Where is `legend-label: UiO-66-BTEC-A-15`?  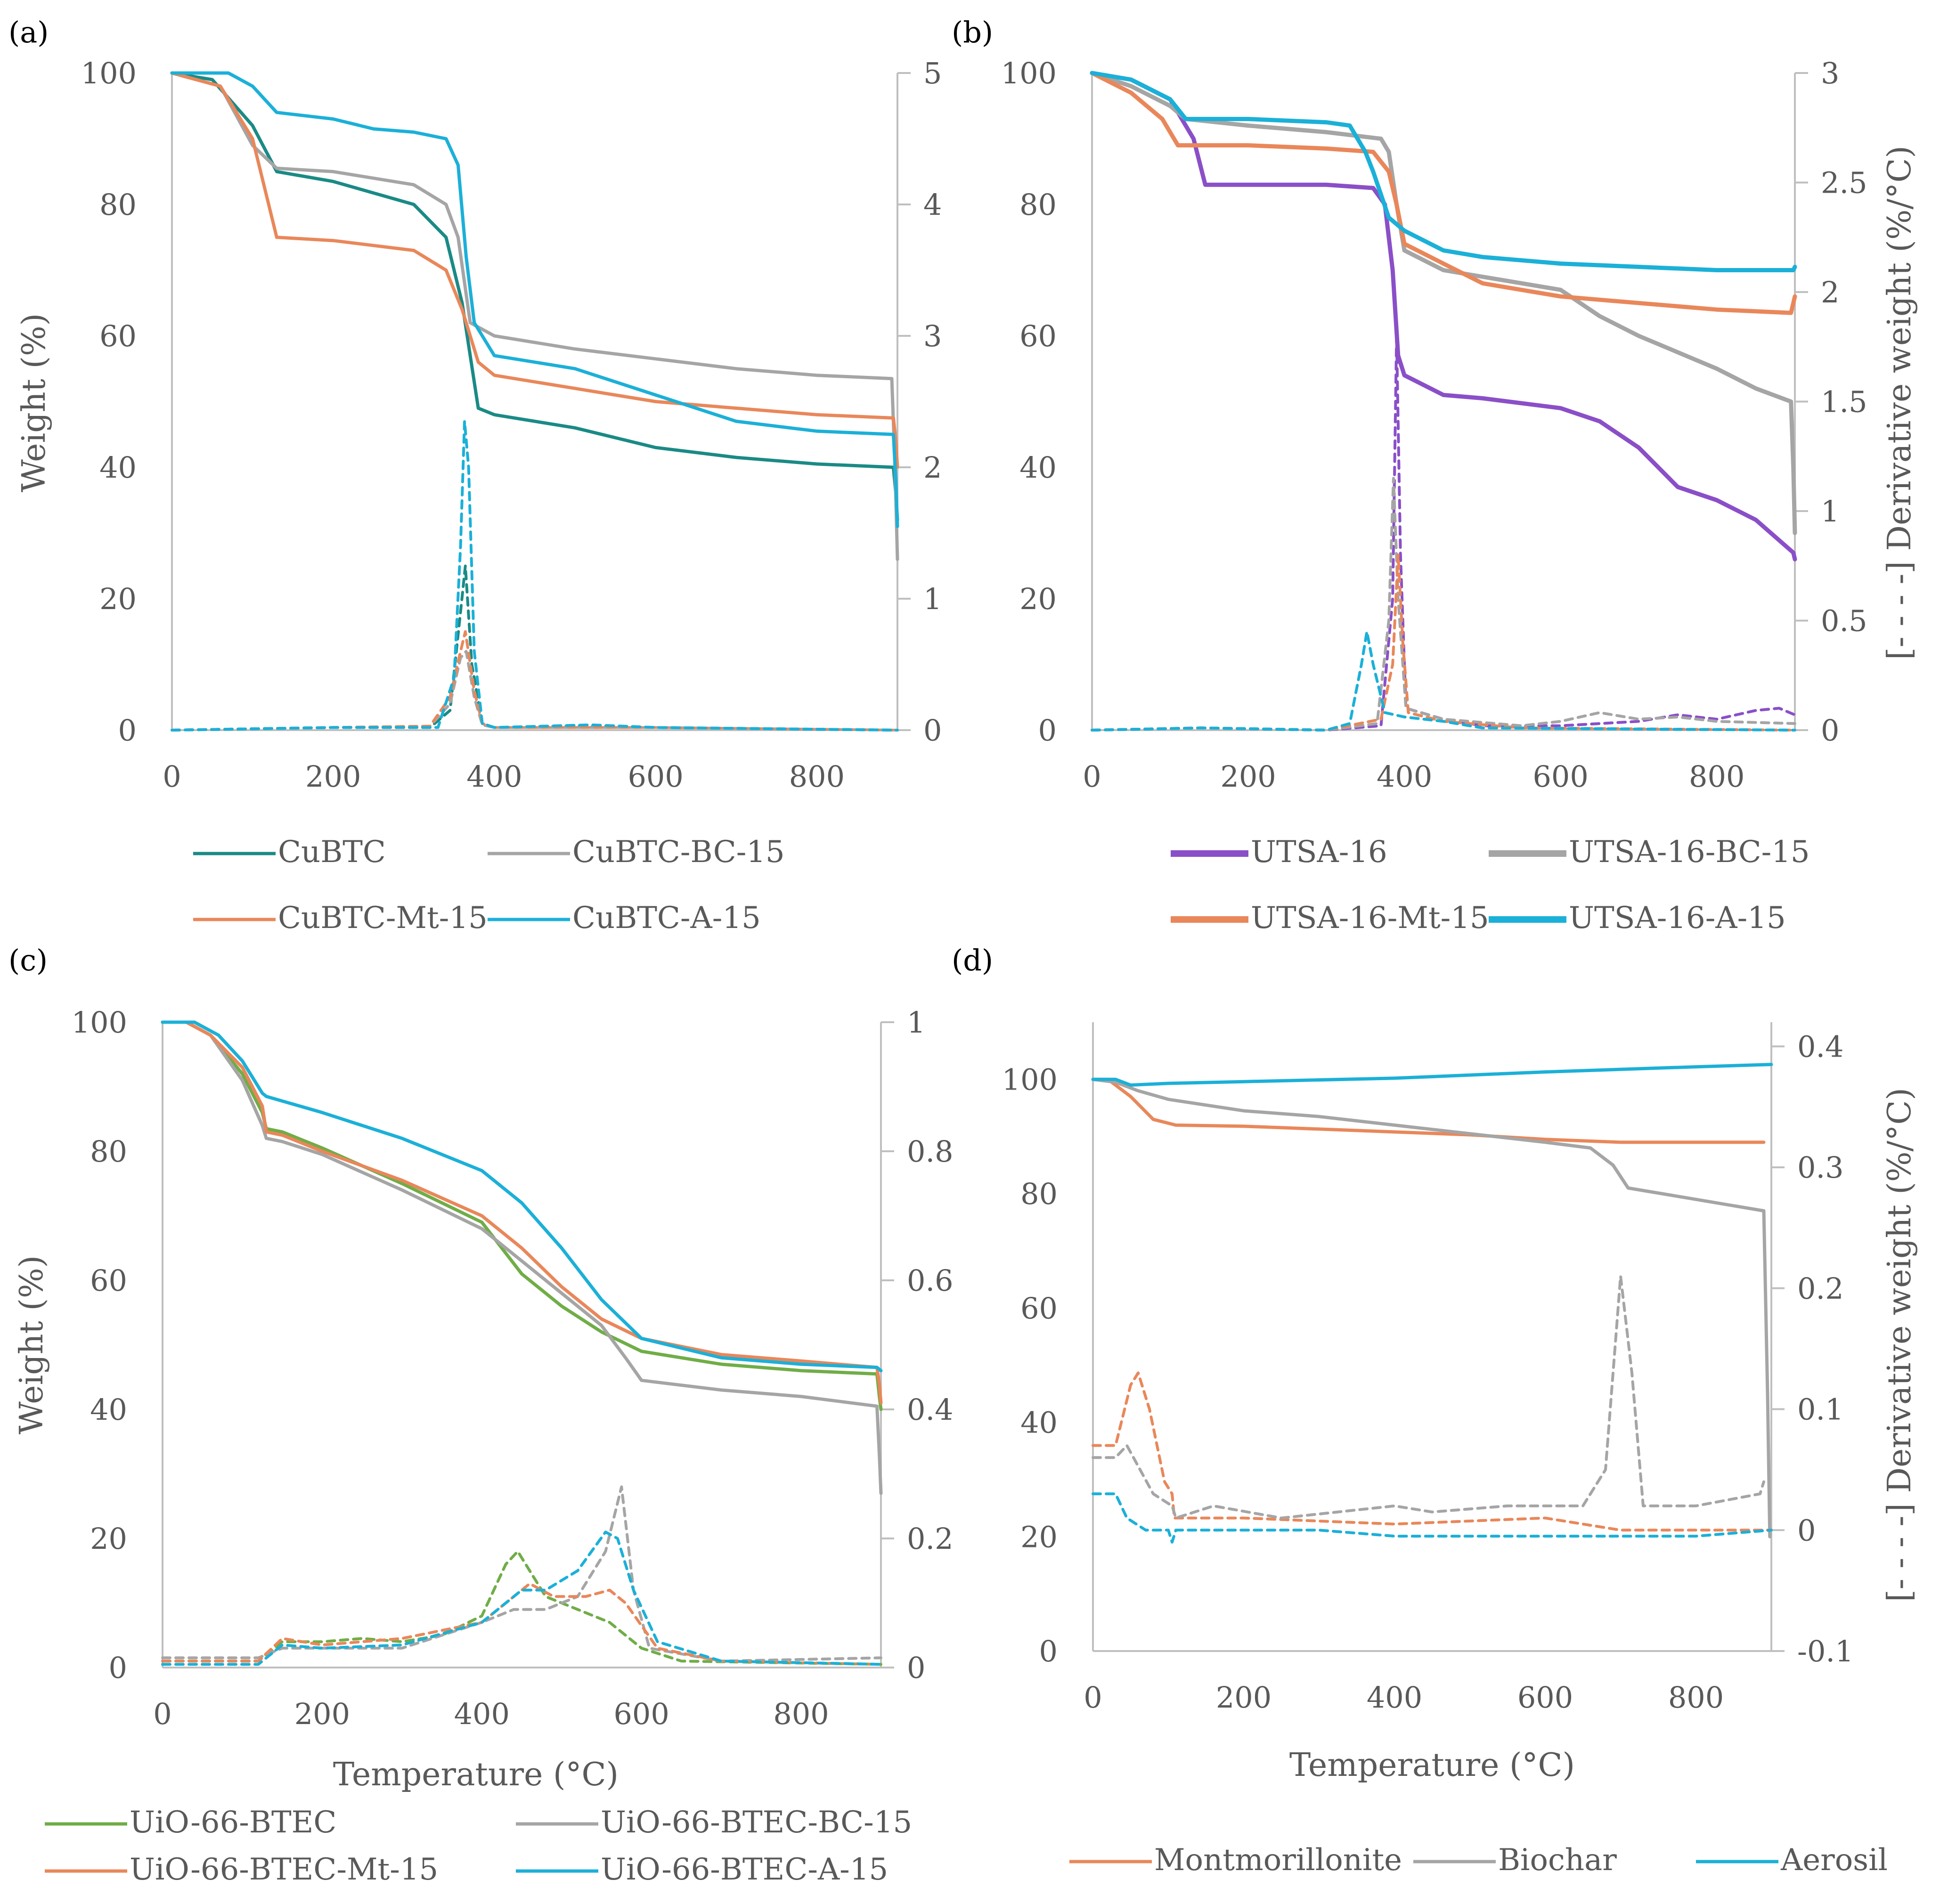 legend-label: UiO-66-BTEC-A-15 is located at coordinates (744, 1869).